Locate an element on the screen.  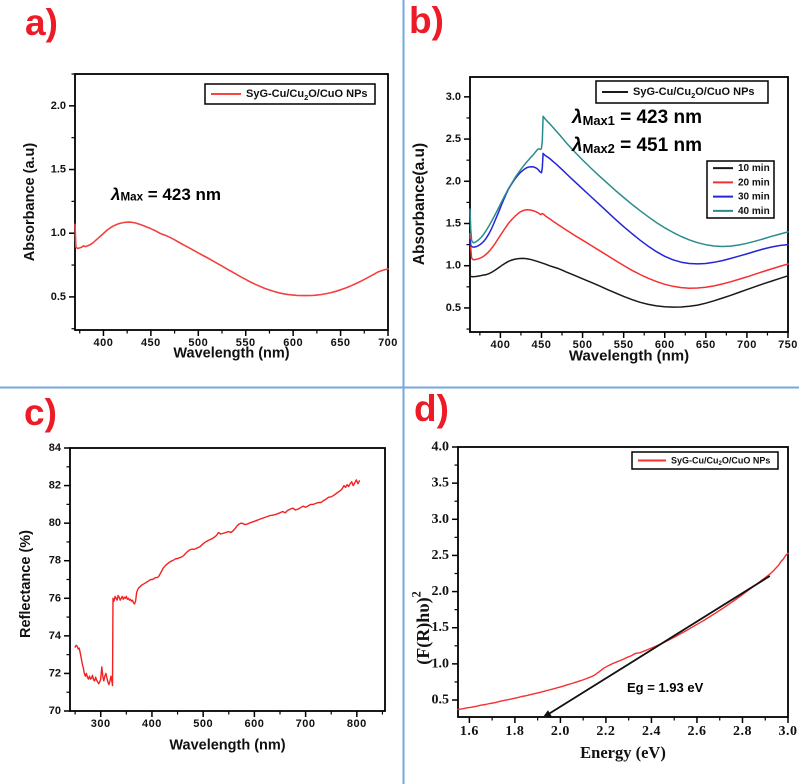
panel-label-a: a) is located at coordinates (41, 22).